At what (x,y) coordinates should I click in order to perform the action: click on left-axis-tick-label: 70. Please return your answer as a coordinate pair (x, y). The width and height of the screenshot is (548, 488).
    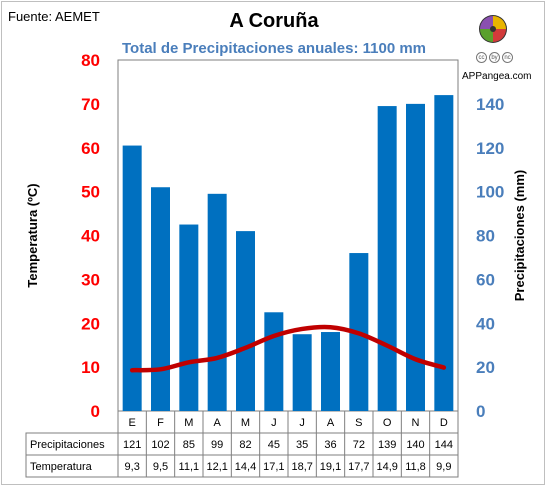
    Looking at the image, I should click on (90, 104).